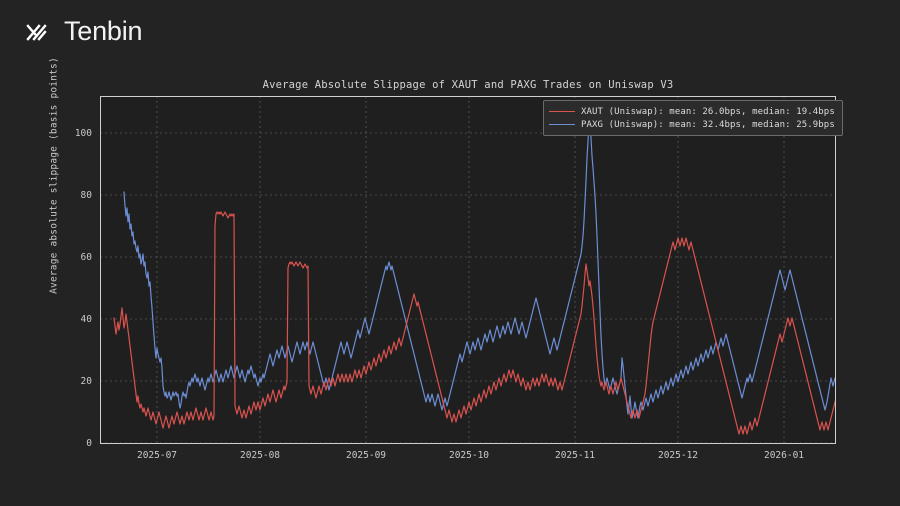 This screenshot has width=900, height=506. Describe the element at coordinates (562, 111) in the screenshot. I see `legend-swatch-xaut` at that location.